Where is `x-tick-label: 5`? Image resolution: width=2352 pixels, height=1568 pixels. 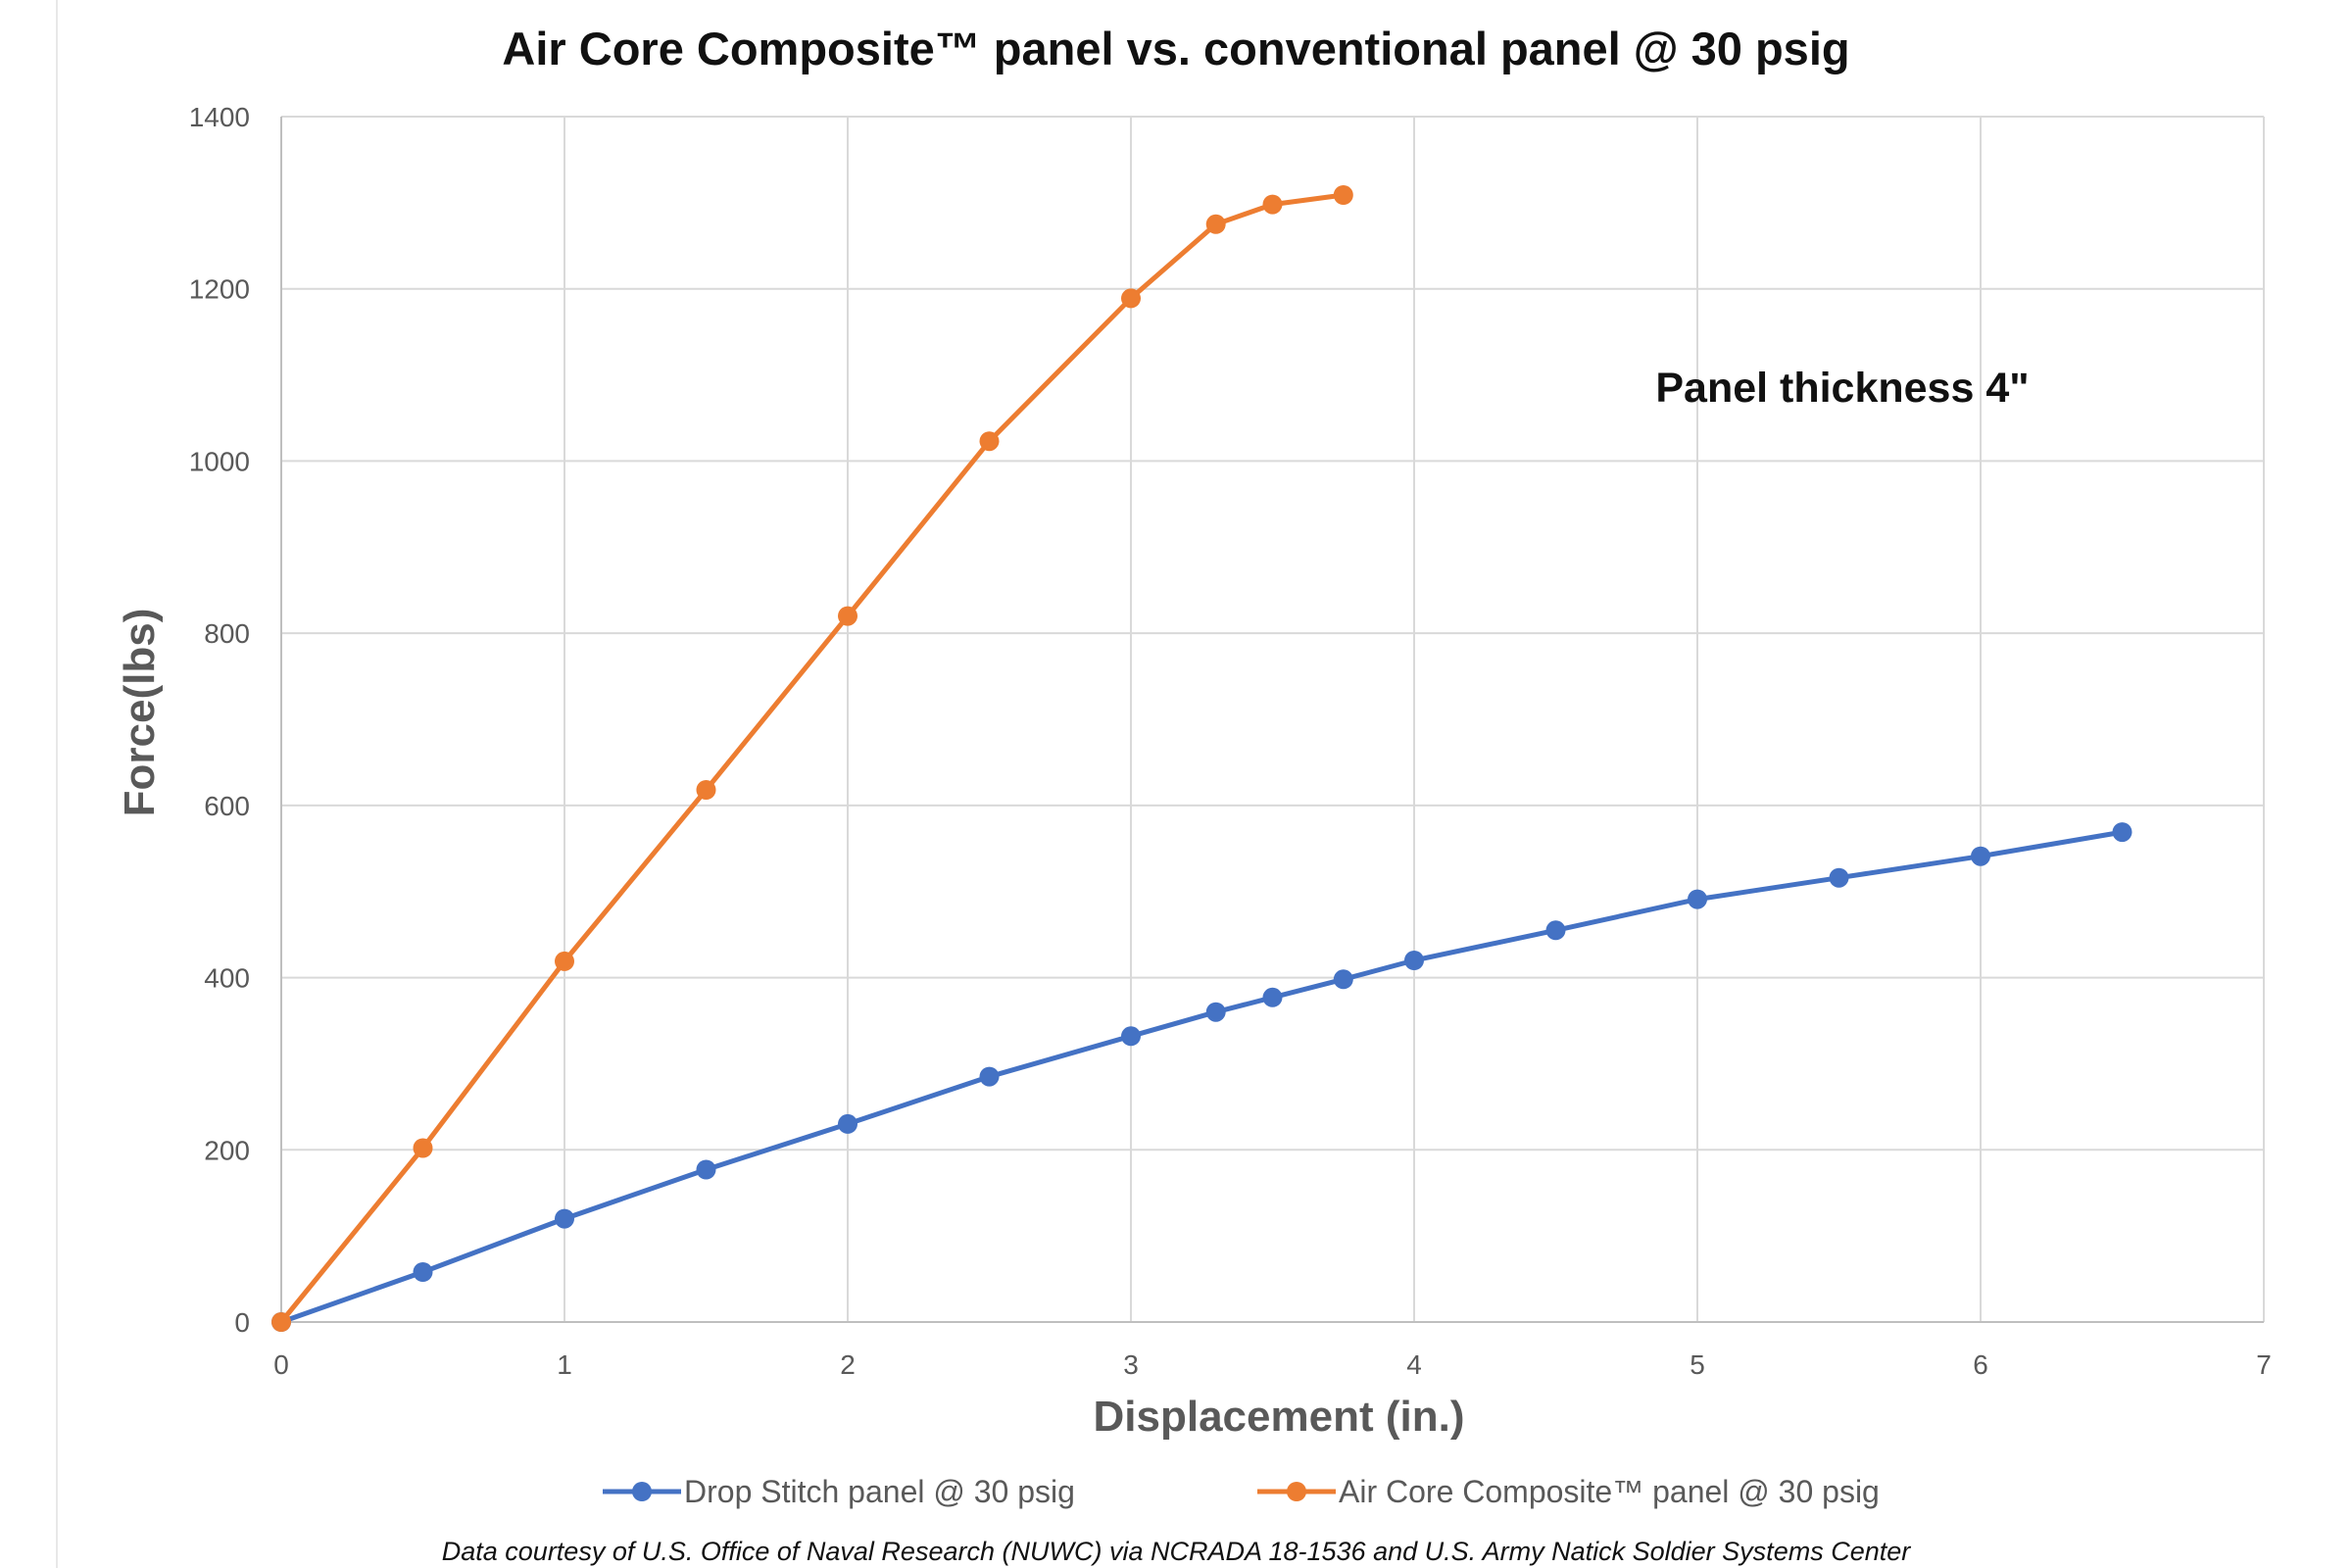 x-tick-label: 5 is located at coordinates (1697, 1364).